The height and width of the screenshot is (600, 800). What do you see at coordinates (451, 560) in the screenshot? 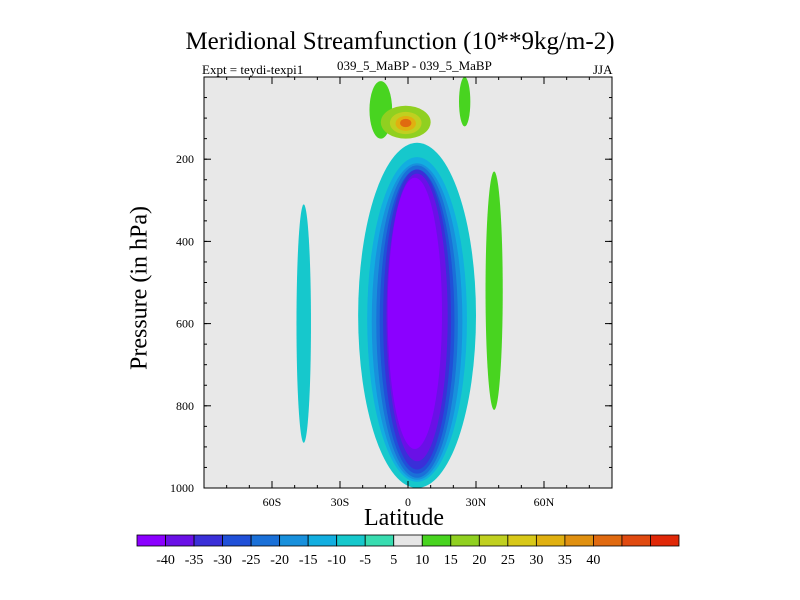
I see `colorbar-label: 15` at bounding box center [451, 560].